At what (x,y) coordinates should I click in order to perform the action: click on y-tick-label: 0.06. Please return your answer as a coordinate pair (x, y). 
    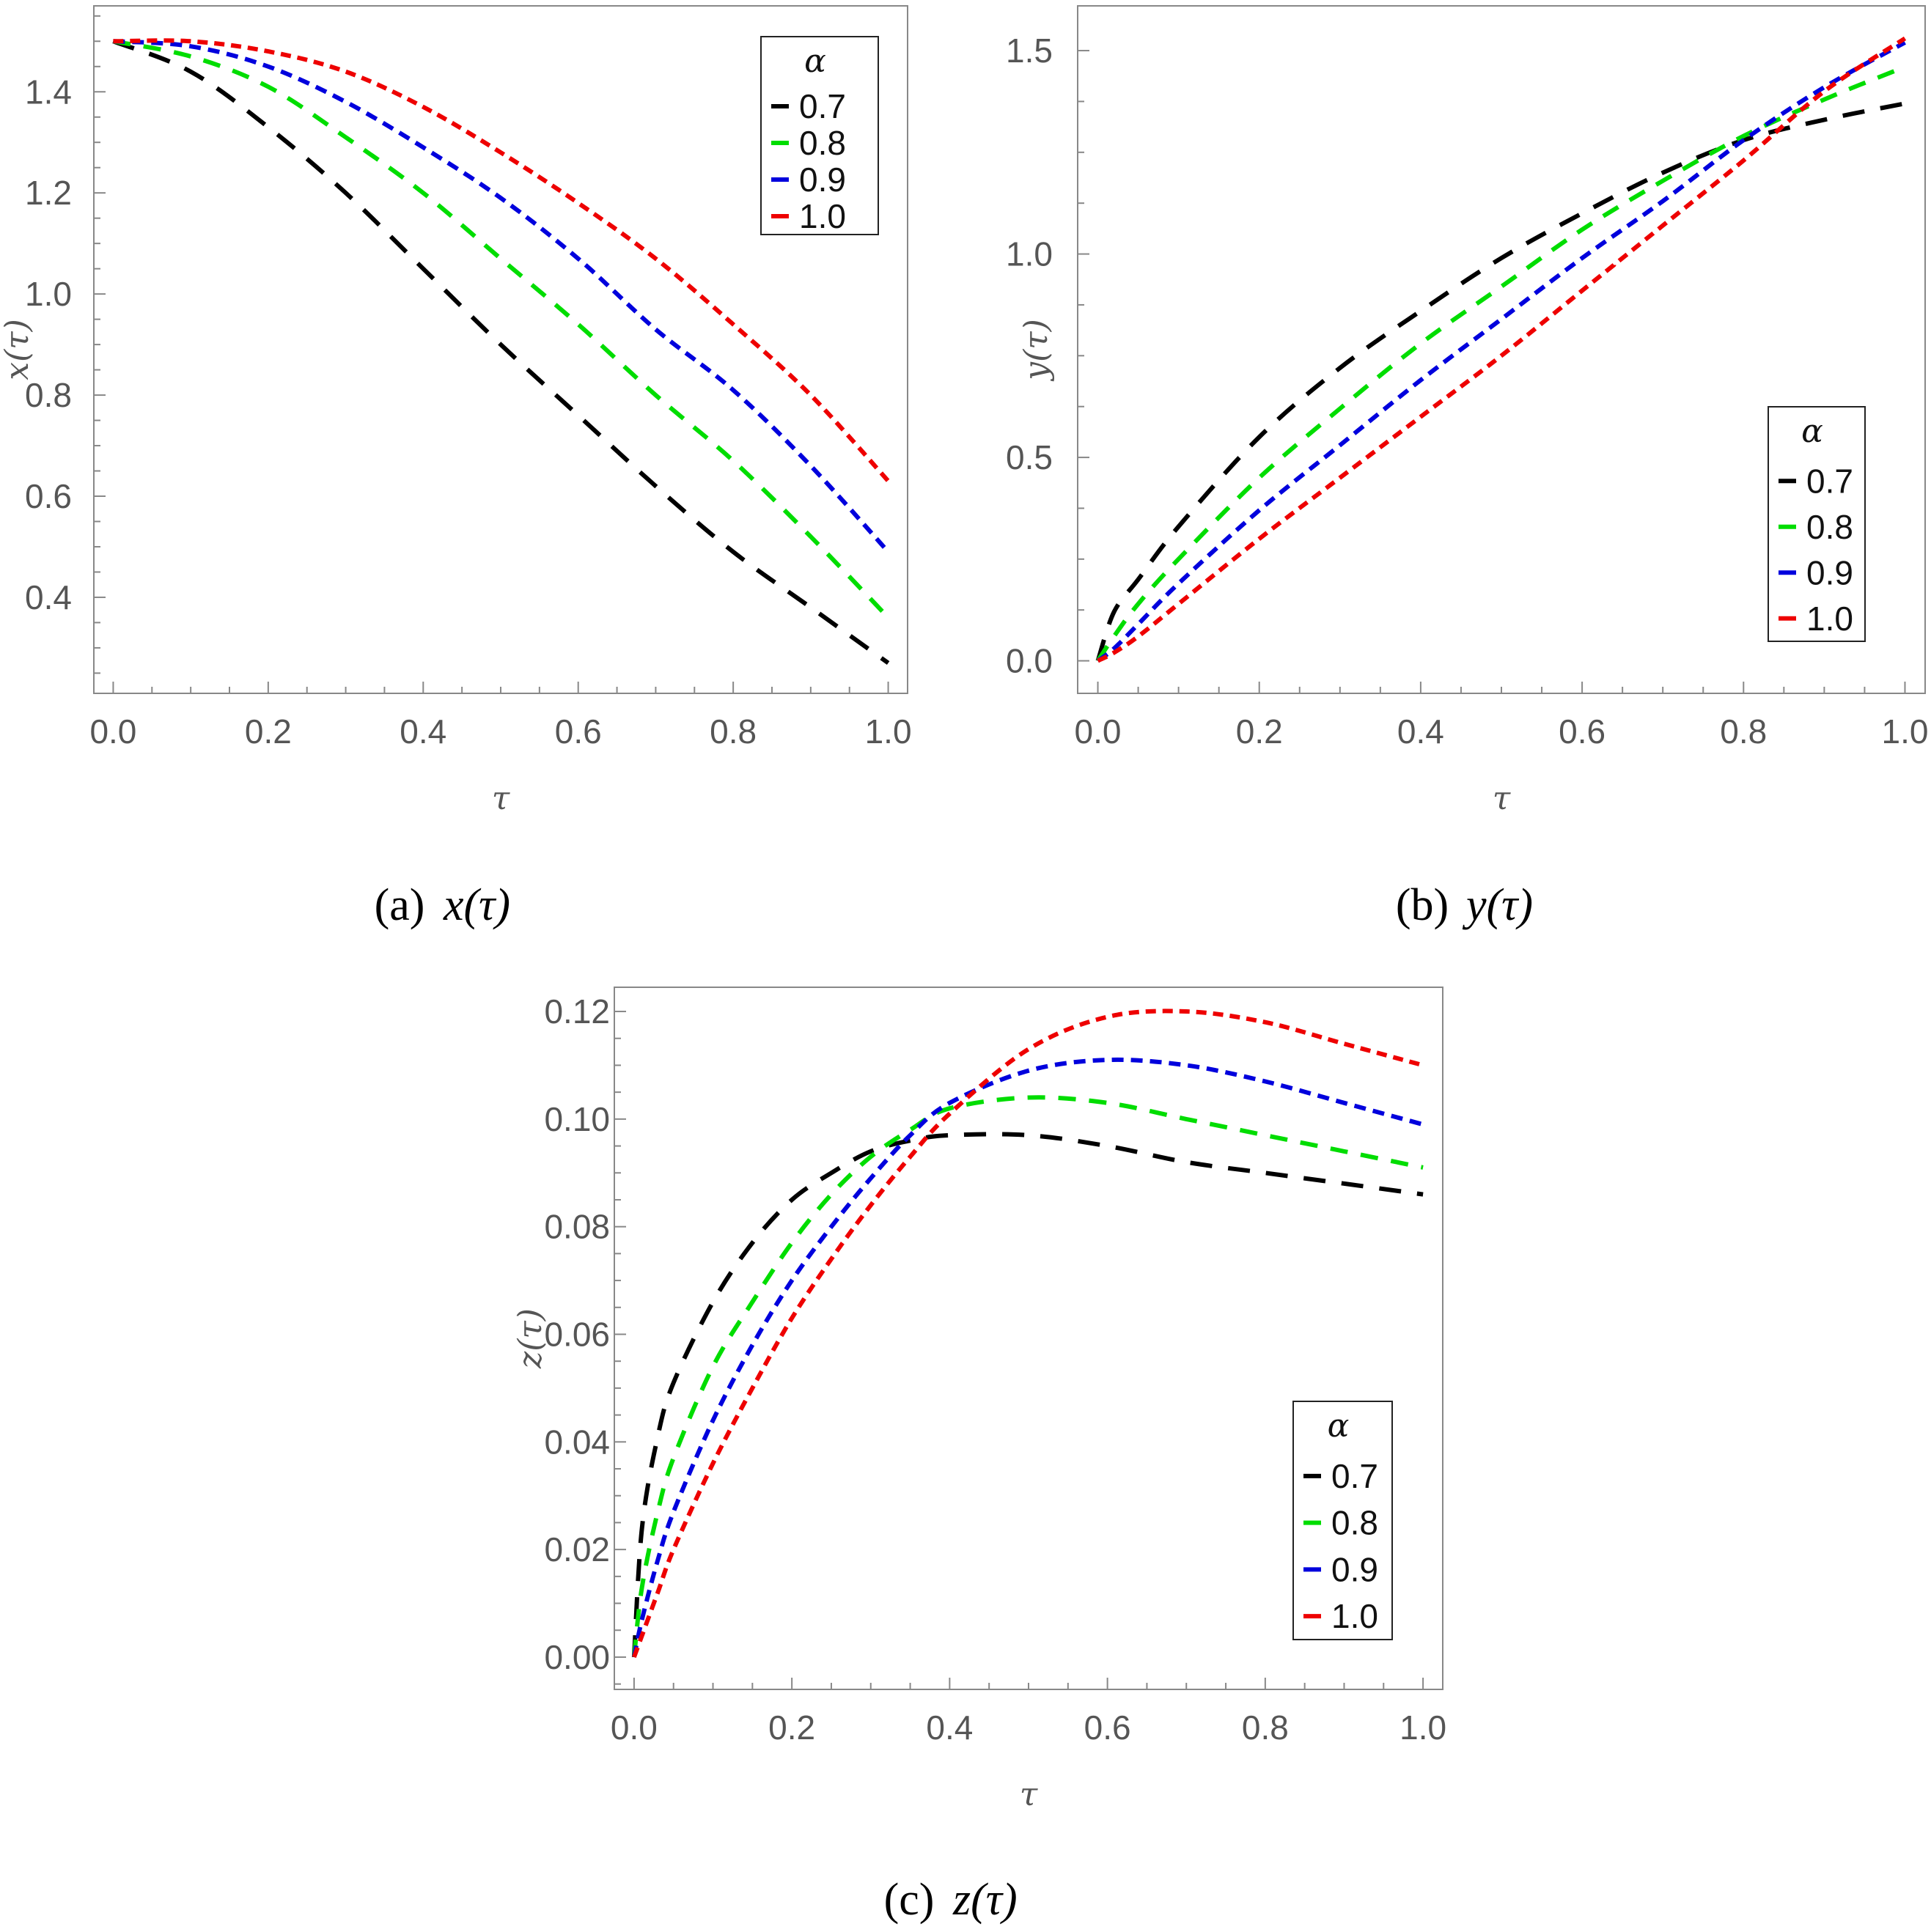
    Looking at the image, I should click on (577, 1334).